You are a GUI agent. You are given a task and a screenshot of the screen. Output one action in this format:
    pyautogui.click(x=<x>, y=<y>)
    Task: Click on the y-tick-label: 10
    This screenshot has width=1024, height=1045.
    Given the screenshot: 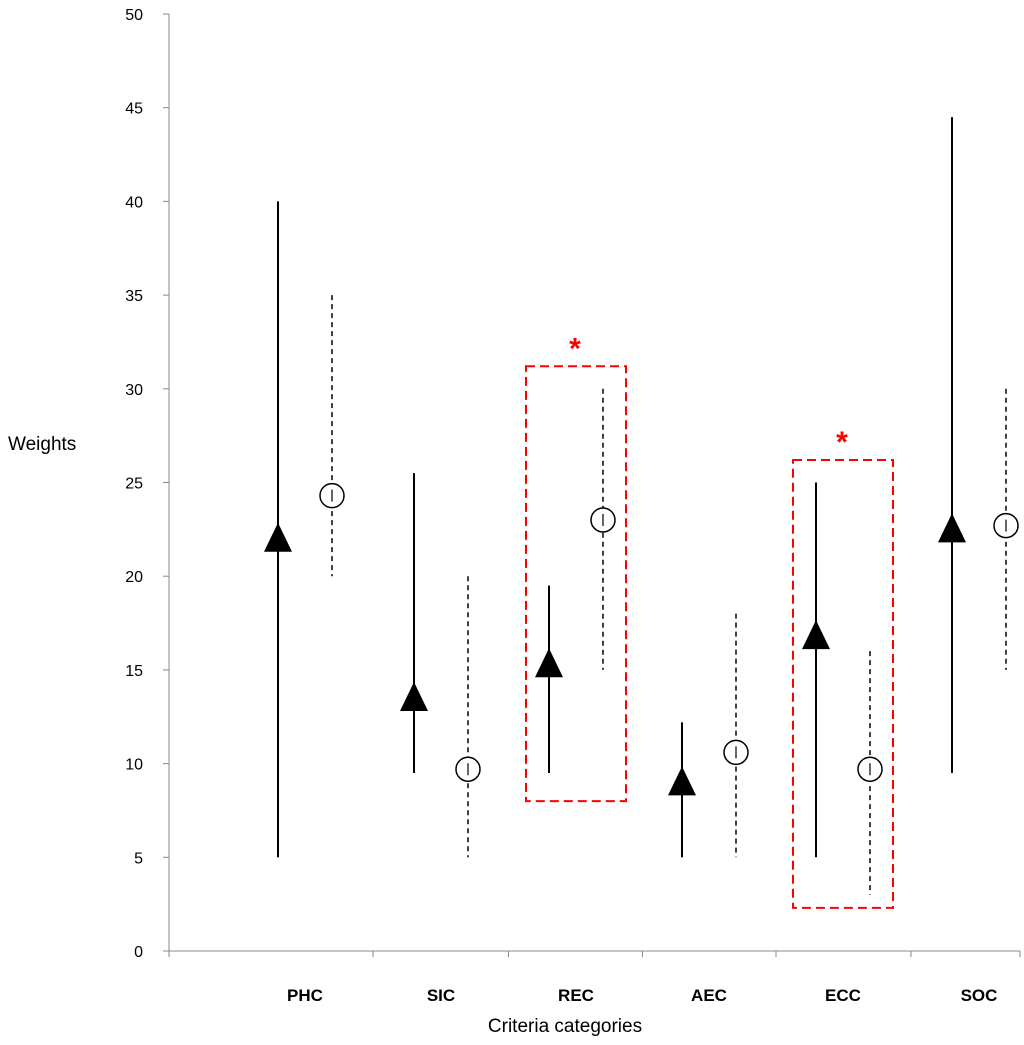 What is the action you would take?
    pyautogui.click(x=134, y=765)
    